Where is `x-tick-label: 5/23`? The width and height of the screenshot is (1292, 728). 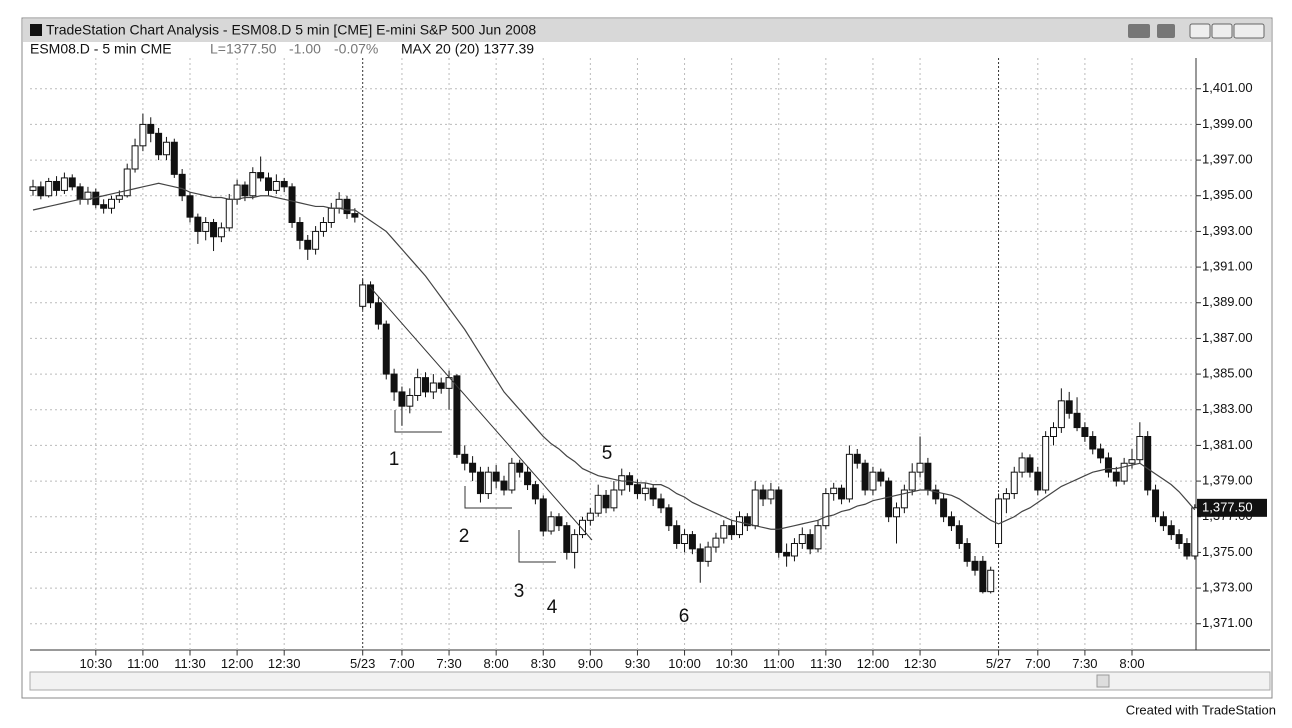
x-tick-label: 5/23 is located at coordinates (362, 663).